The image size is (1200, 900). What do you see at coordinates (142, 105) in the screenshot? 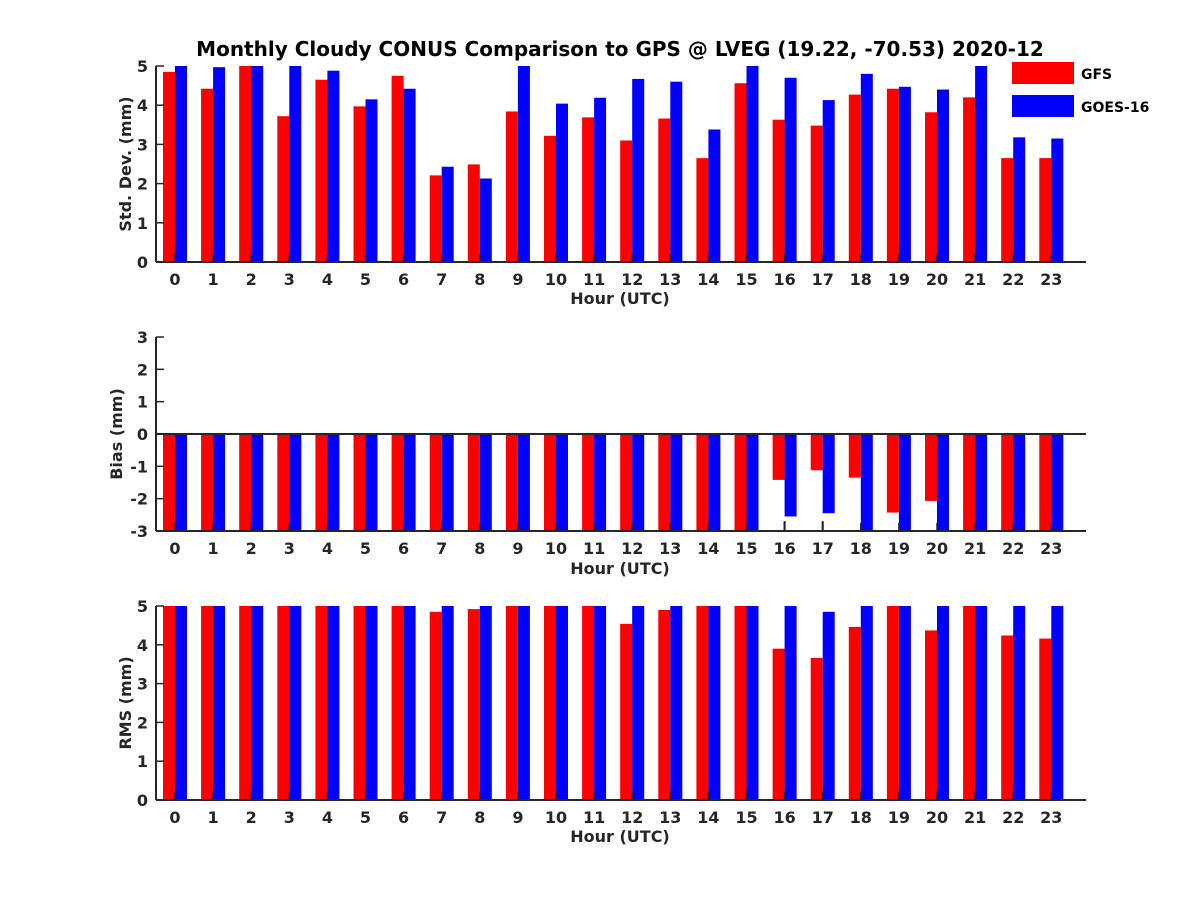
I see `ytick-label-std-dev-4: 4` at bounding box center [142, 105].